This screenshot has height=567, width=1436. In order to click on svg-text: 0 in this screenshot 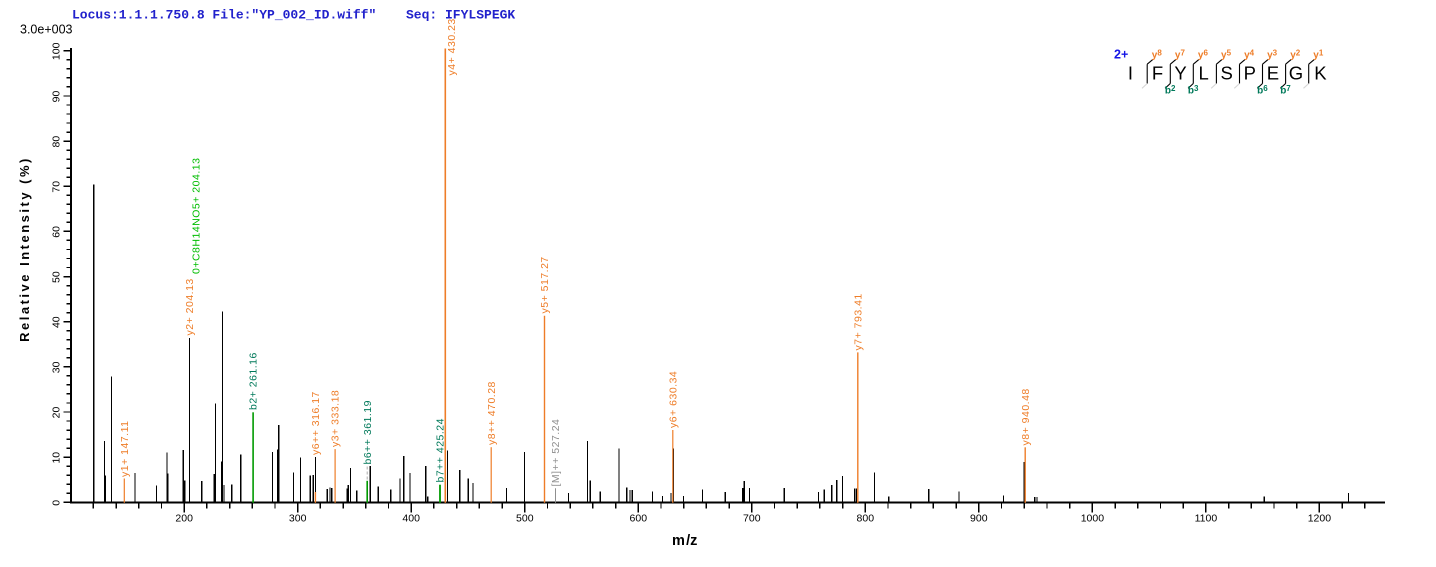, I will do `click(57, 503)`.